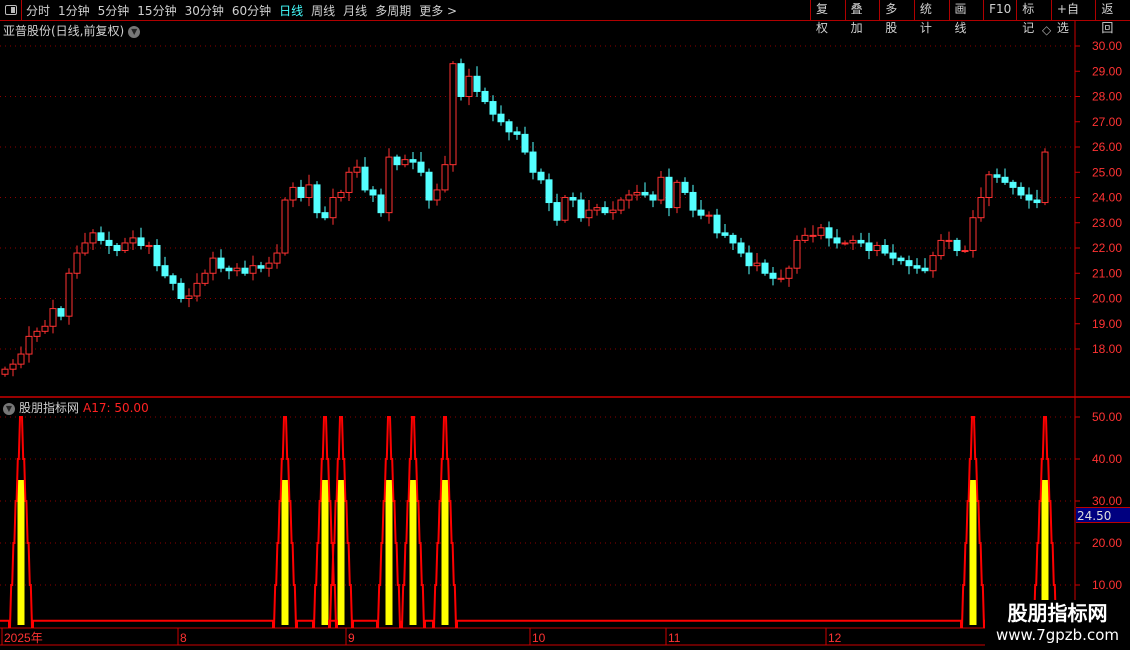 Image resolution: width=1130 pixels, height=650 pixels. What do you see at coordinates (1107, 501) in the screenshot?
I see `indicator-tick-label: 30.00` at bounding box center [1107, 501].